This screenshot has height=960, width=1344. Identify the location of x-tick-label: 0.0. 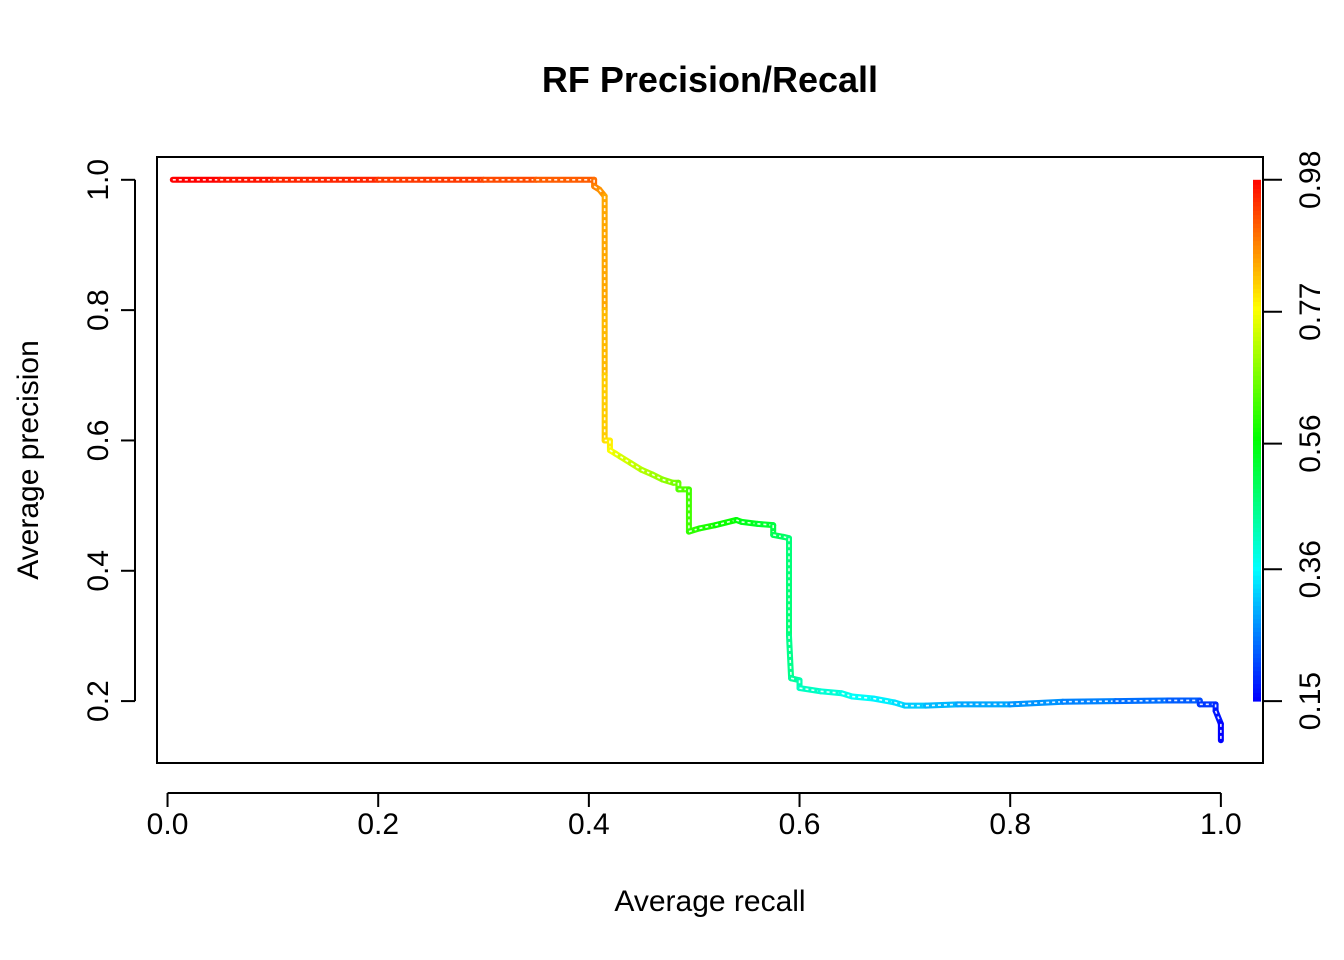
(168, 824).